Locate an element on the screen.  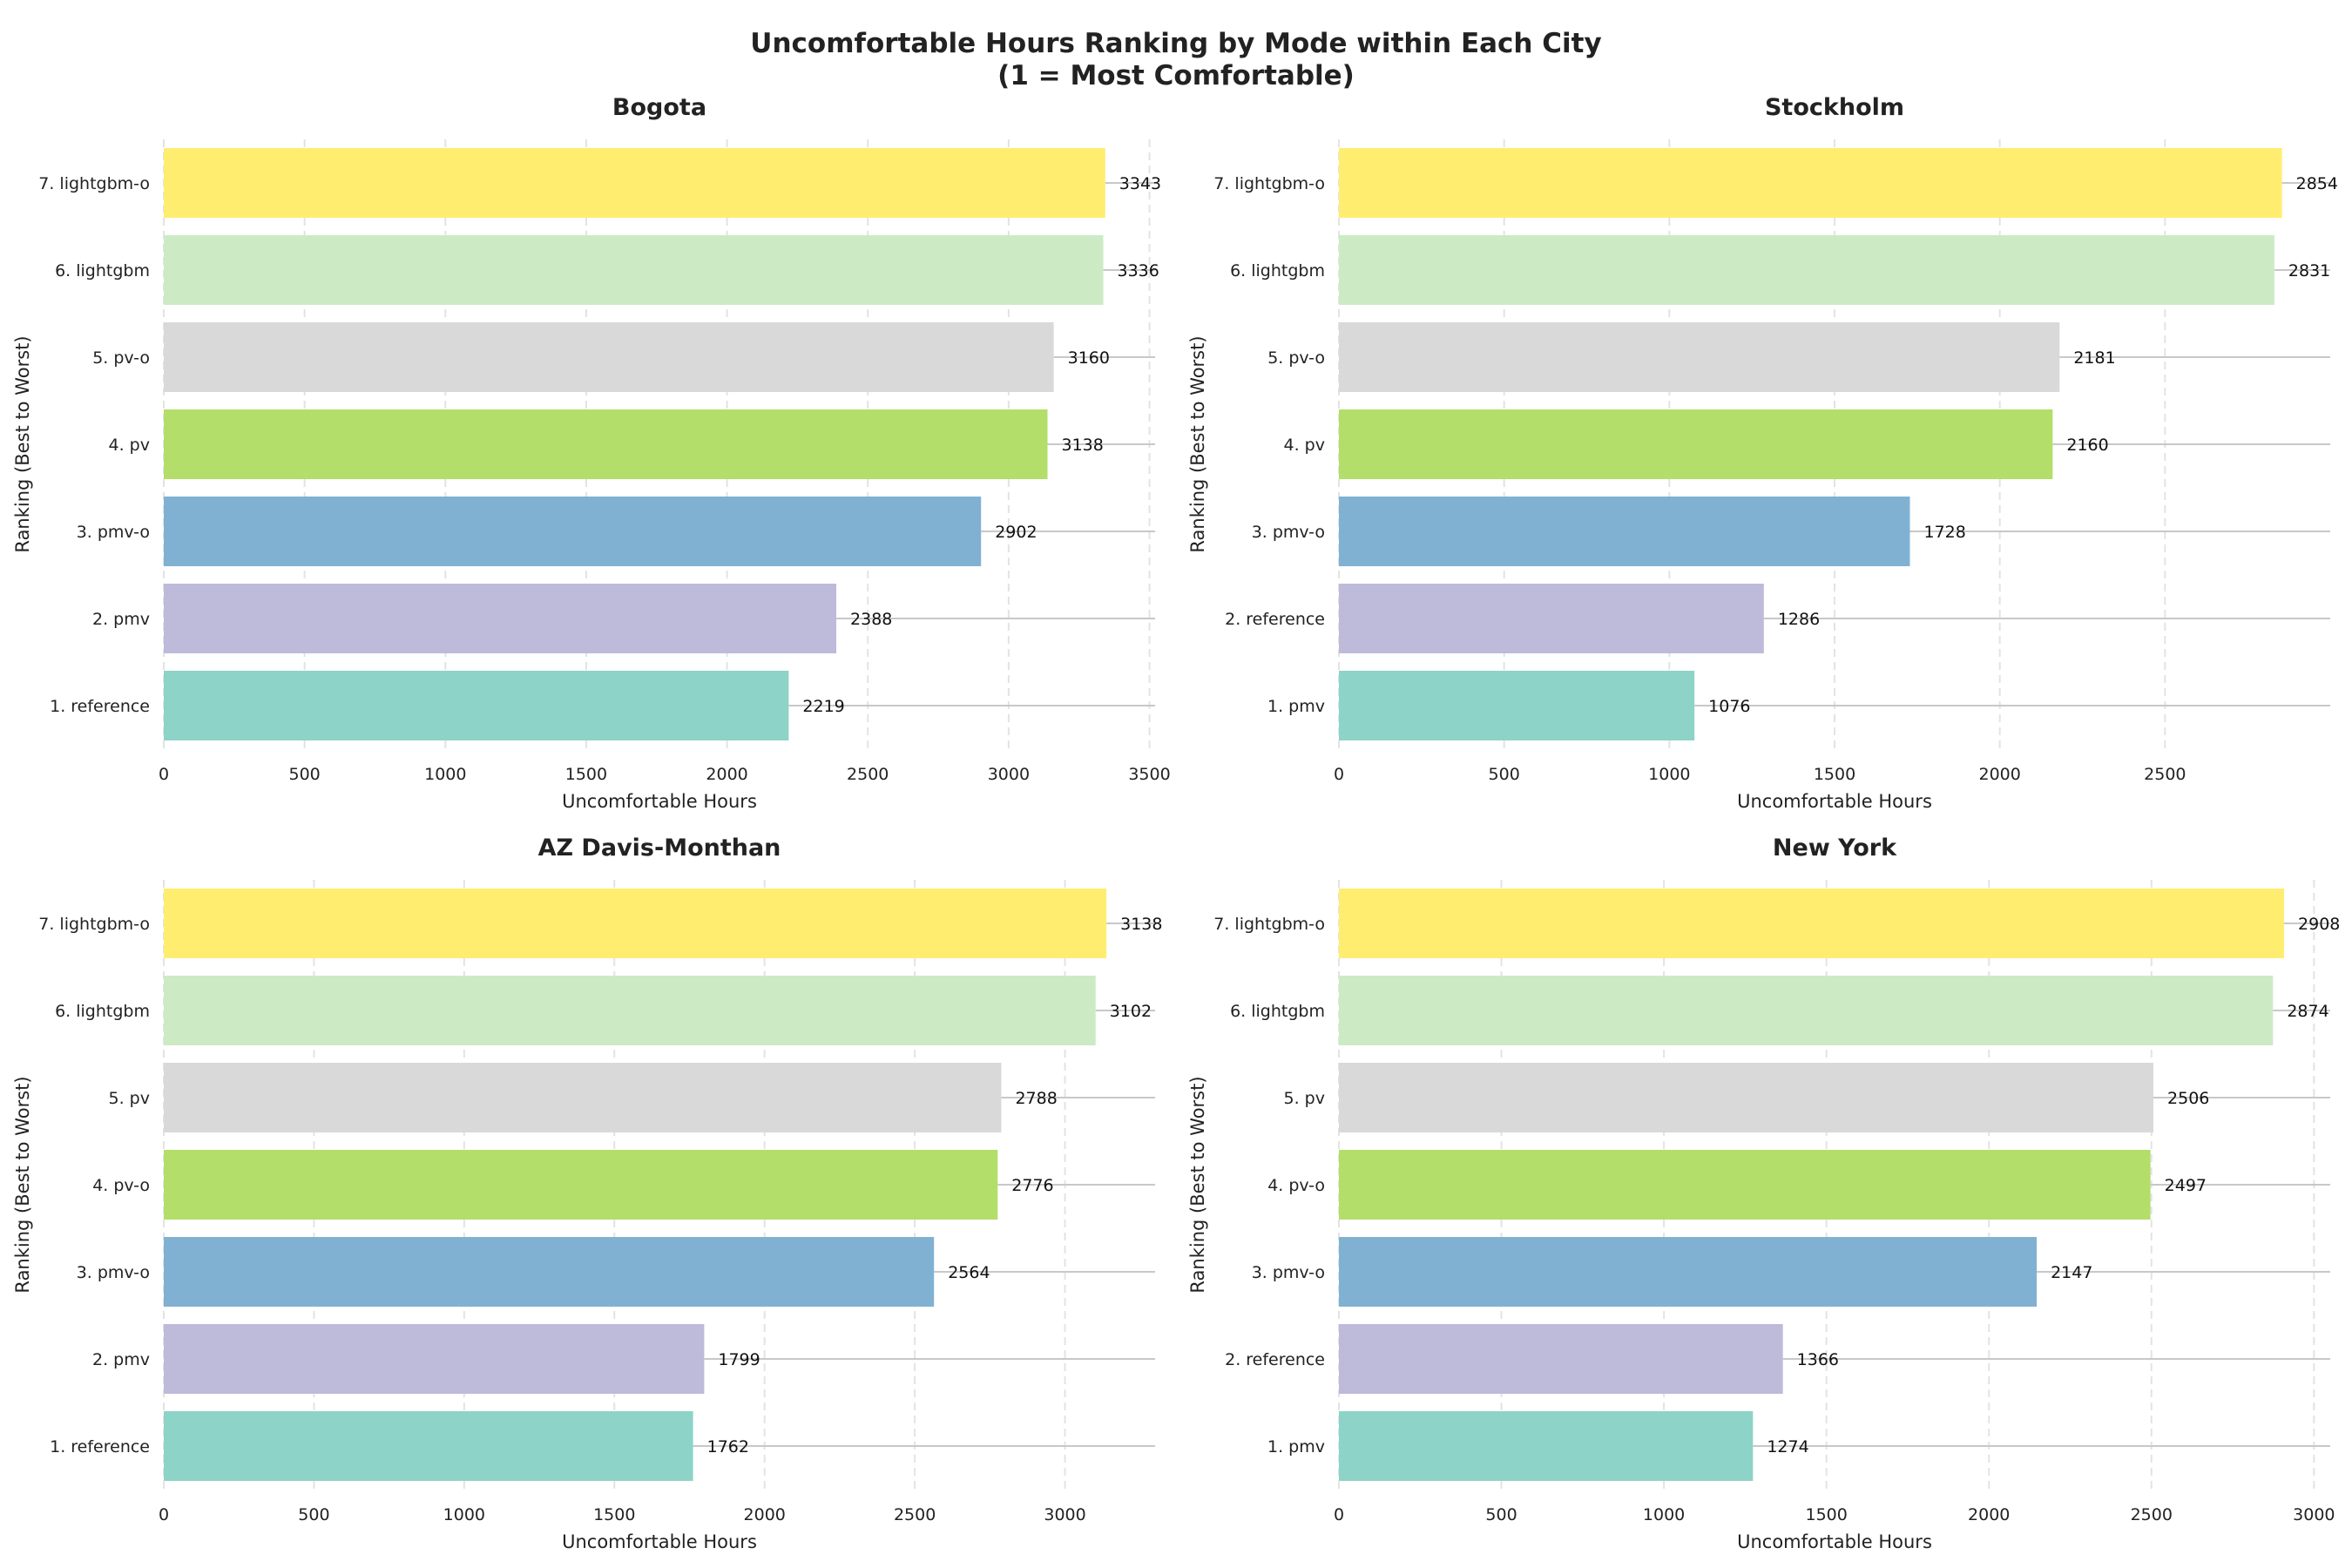
value-label: 2219 is located at coordinates (823, 706).